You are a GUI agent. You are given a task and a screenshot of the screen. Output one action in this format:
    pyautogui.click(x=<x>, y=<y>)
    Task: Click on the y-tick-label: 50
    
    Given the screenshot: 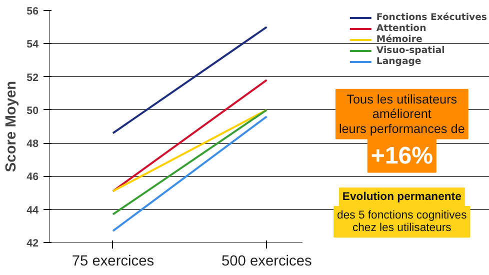 What is the action you would take?
    pyautogui.click(x=32, y=110)
    